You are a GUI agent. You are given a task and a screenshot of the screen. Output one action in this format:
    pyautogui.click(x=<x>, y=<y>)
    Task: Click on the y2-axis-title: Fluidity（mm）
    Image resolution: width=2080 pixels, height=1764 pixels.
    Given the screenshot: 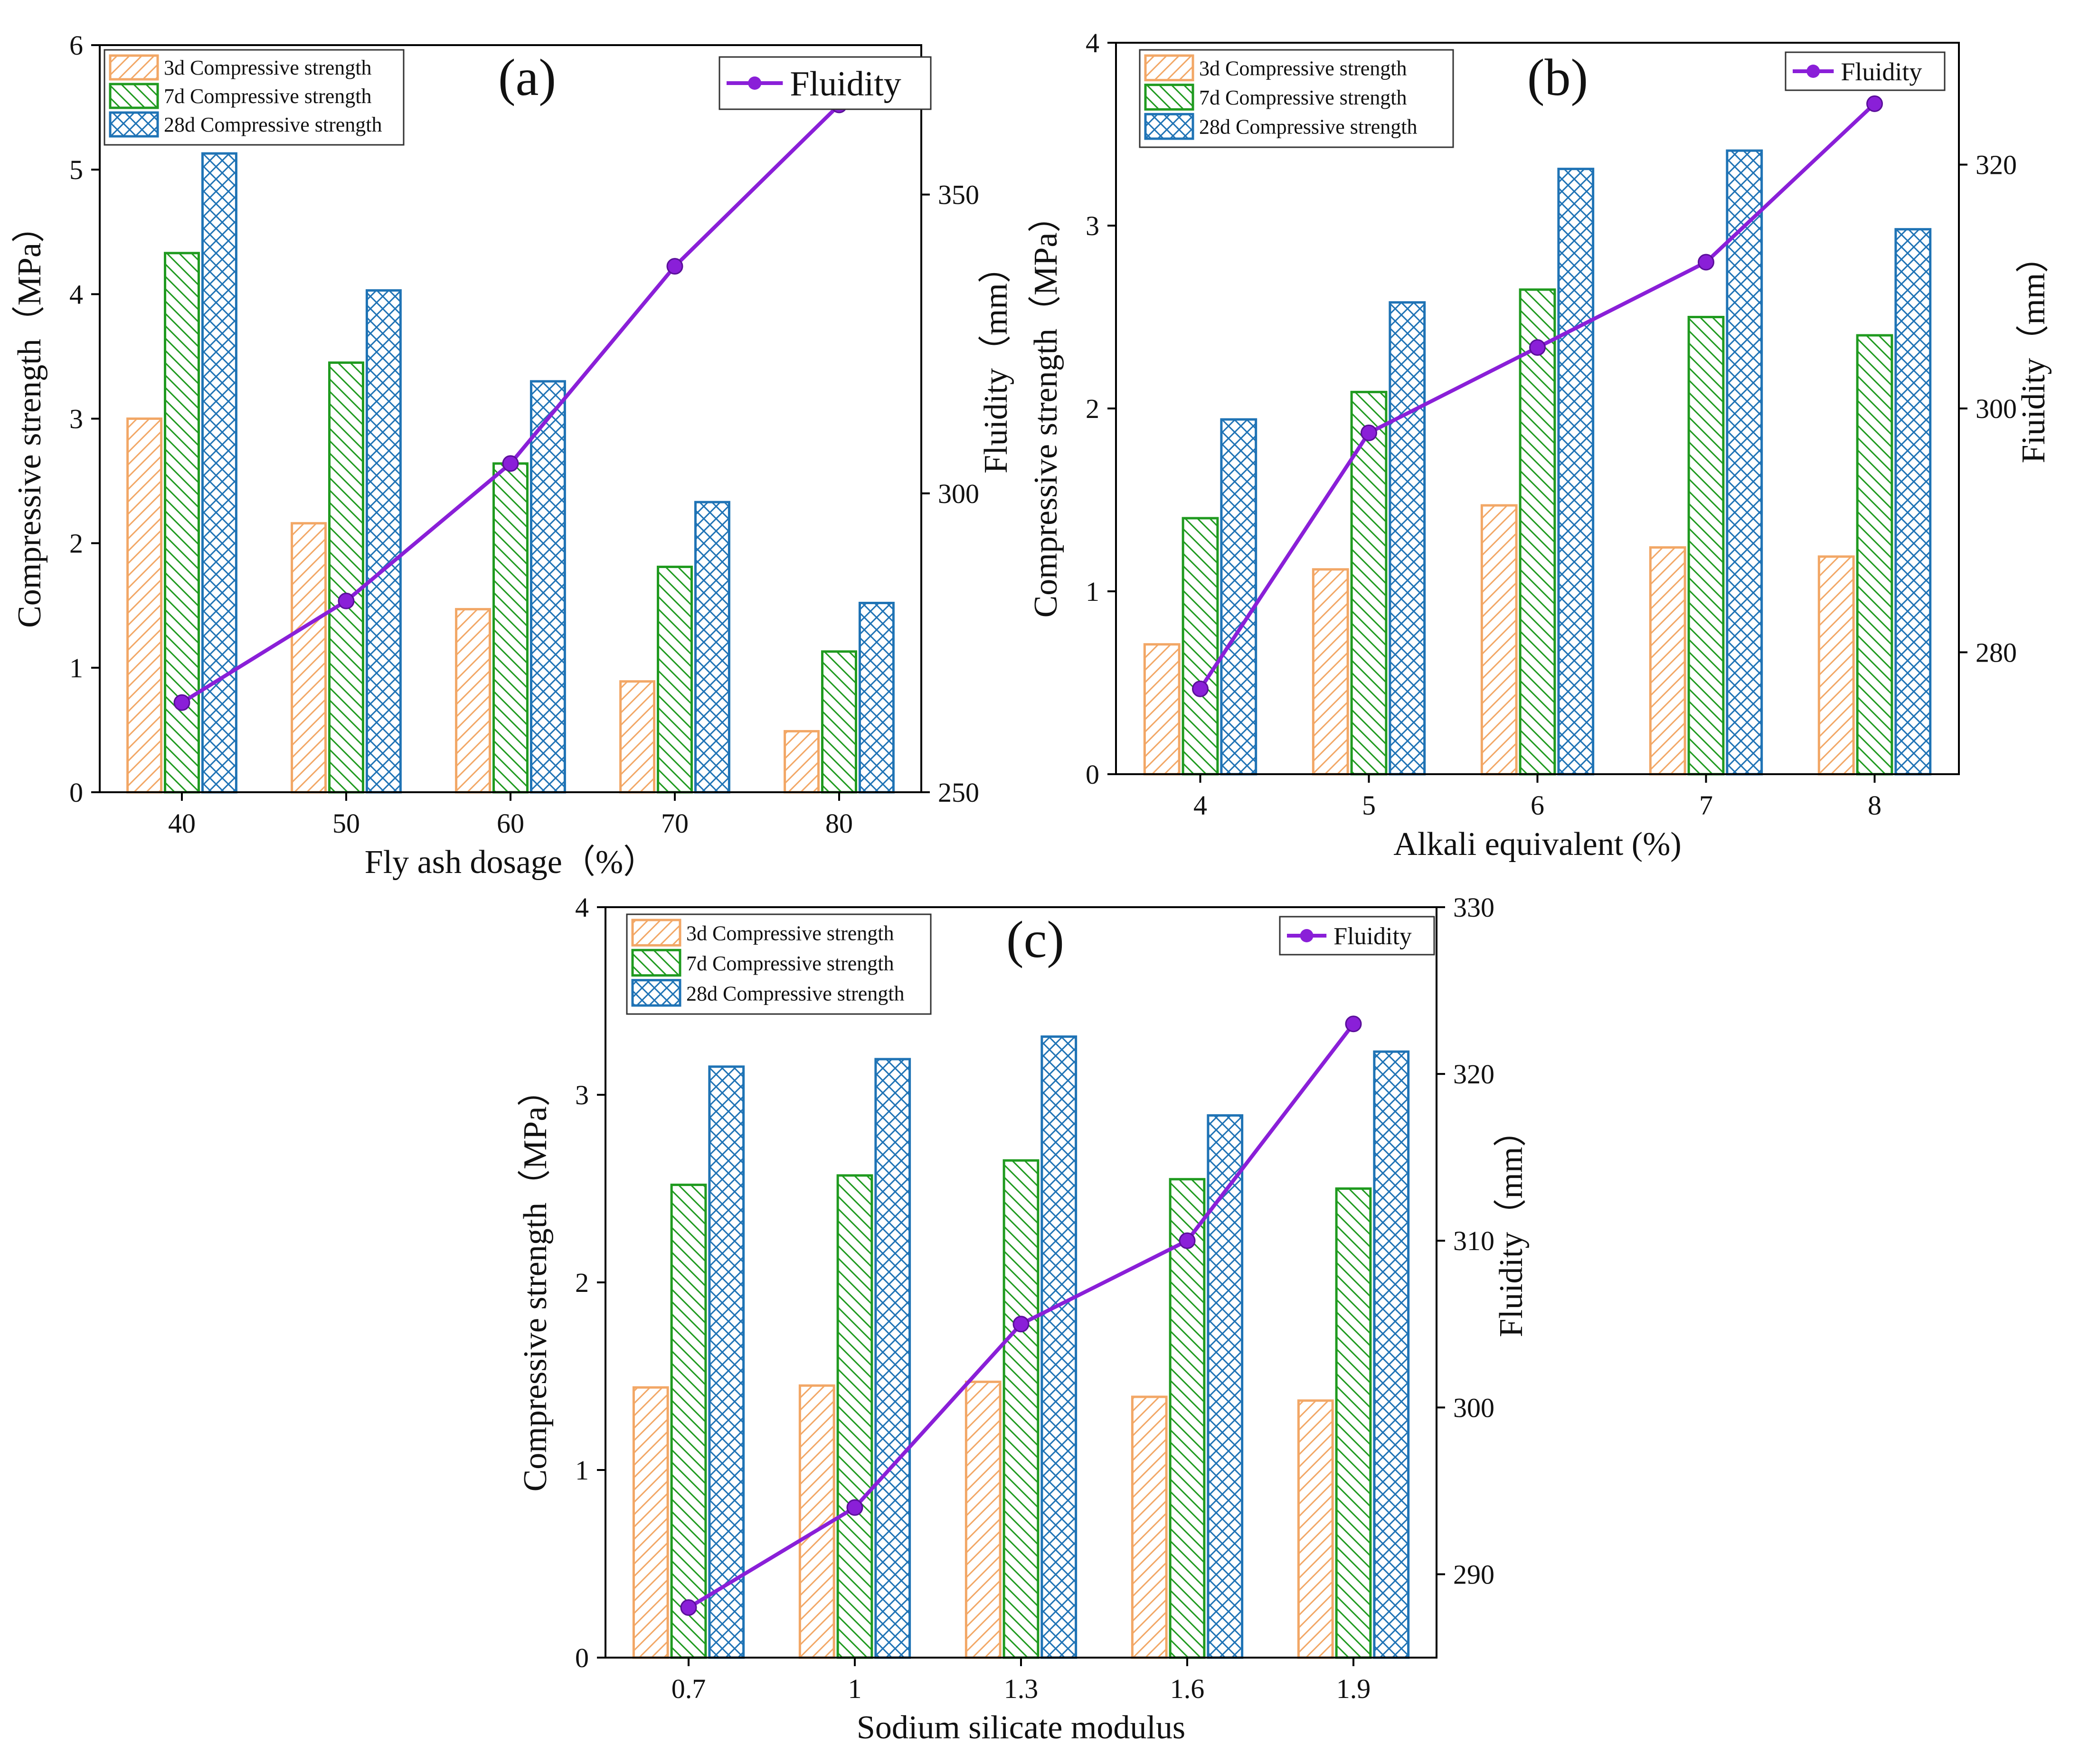 What is the action you would take?
    pyautogui.click(x=1511, y=1225)
    